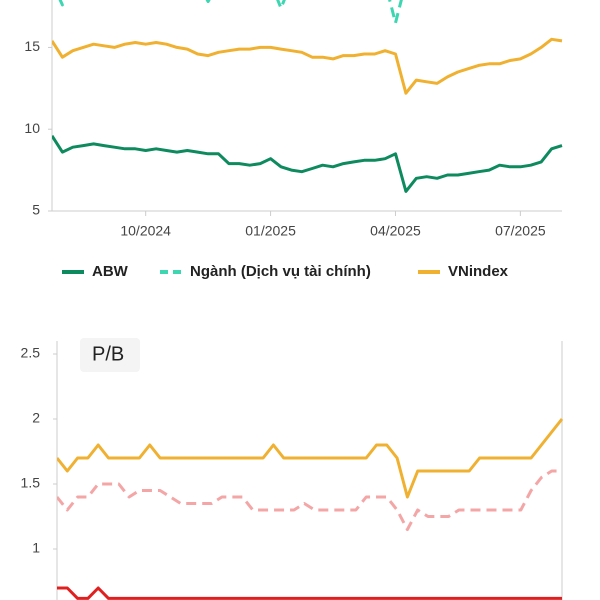  I want to click on y-tick-label: 15, so click(32, 46).